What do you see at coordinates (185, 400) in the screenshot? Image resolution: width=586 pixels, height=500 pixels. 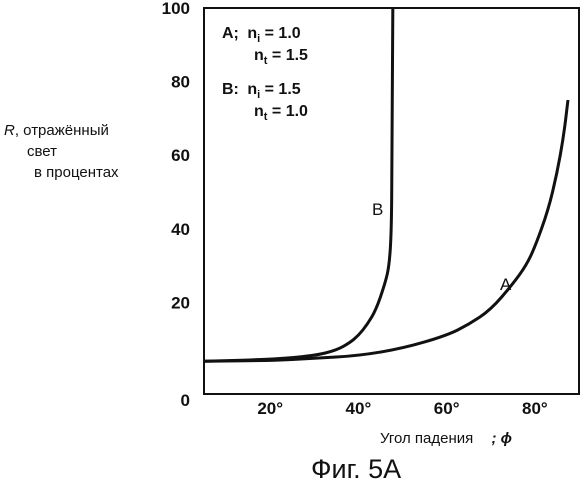 I see `y-tick-label: 0` at bounding box center [185, 400].